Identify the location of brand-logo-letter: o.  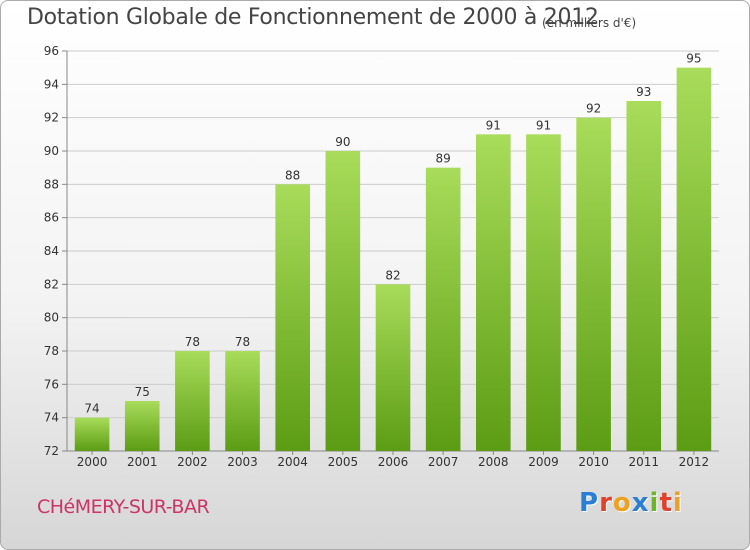
(622, 503).